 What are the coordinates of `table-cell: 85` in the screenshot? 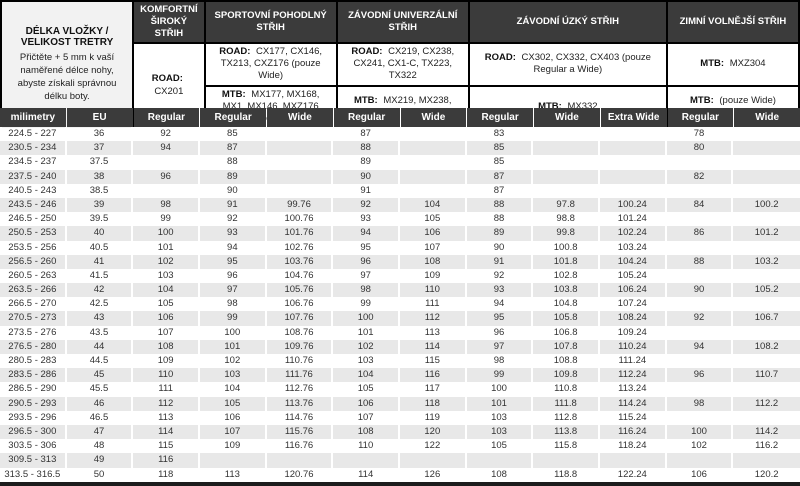 It's located at (500, 162).